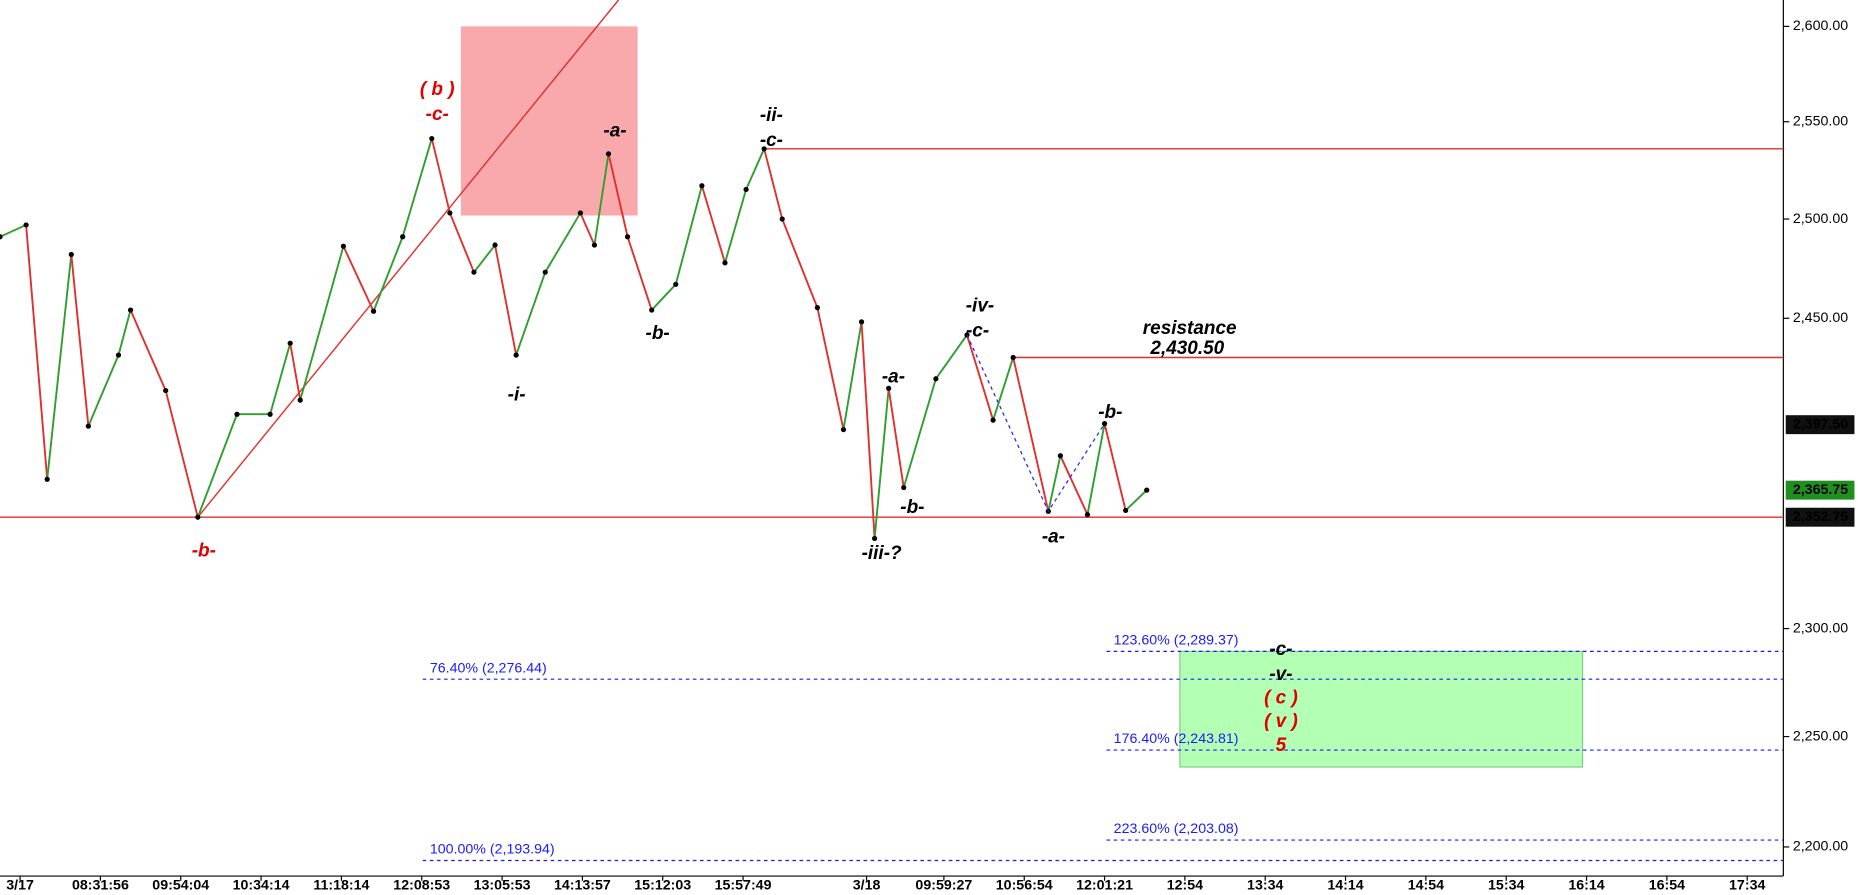 The height and width of the screenshot is (895, 1858). I want to click on x-tick-label: 15:12:03, so click(662, 885).